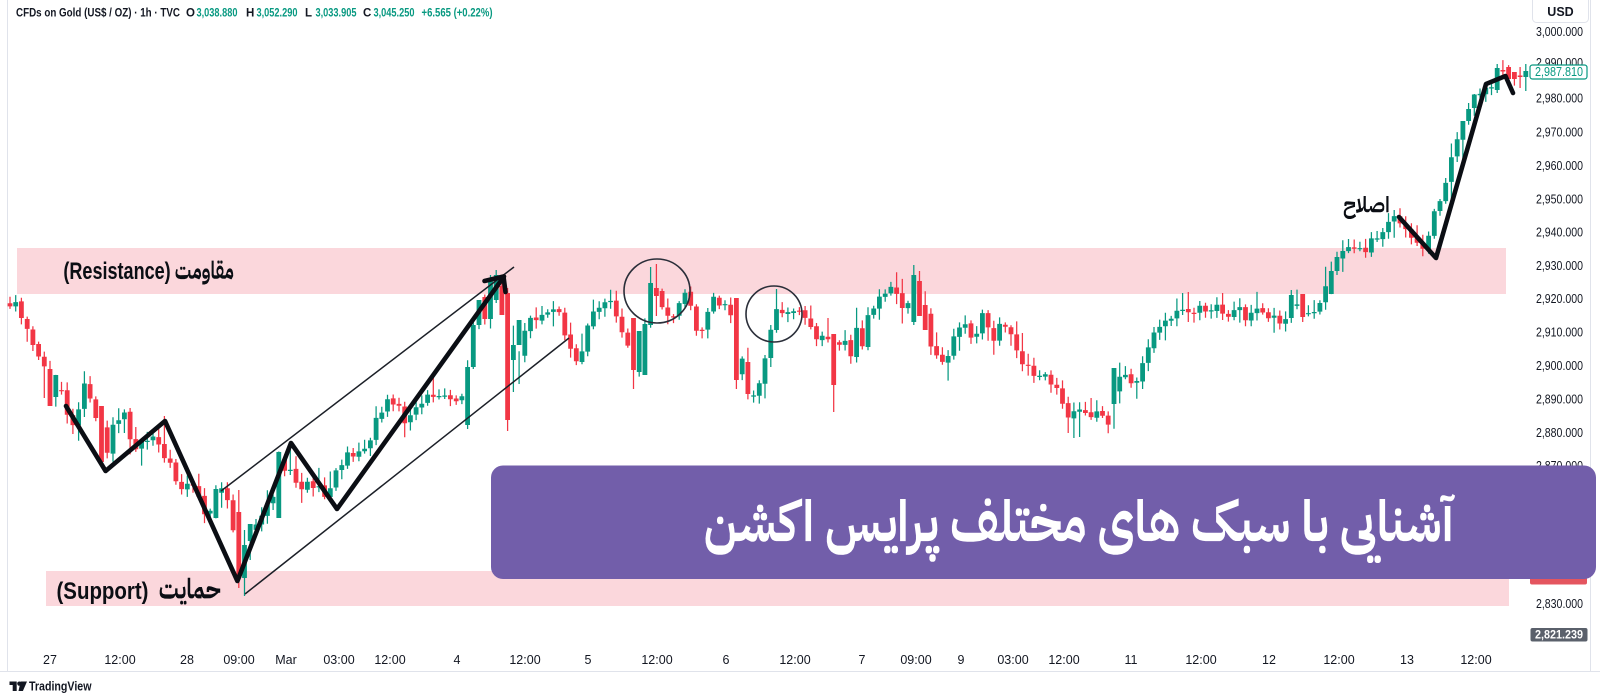  Describe the element at coordinates (277, 14) in the screenshot. I see `svg-text: 3,052.290` at that location.